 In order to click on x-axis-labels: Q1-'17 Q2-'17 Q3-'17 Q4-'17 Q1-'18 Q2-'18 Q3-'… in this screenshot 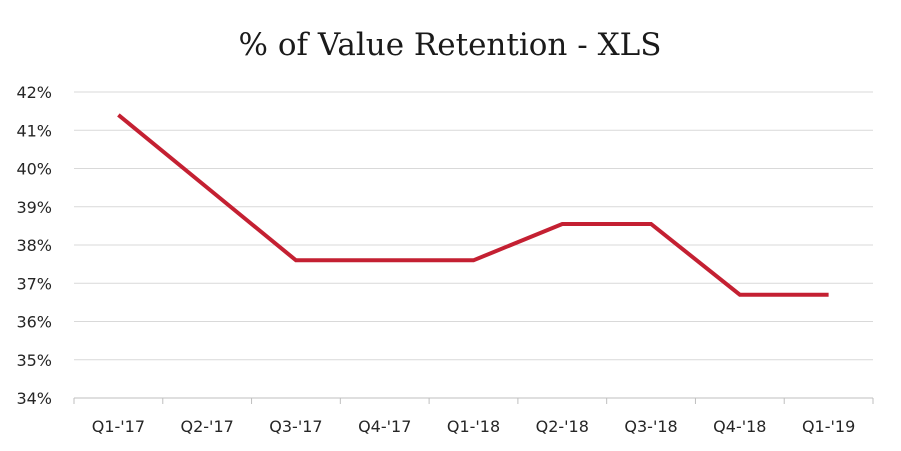, I will do `click(474, 426)`.